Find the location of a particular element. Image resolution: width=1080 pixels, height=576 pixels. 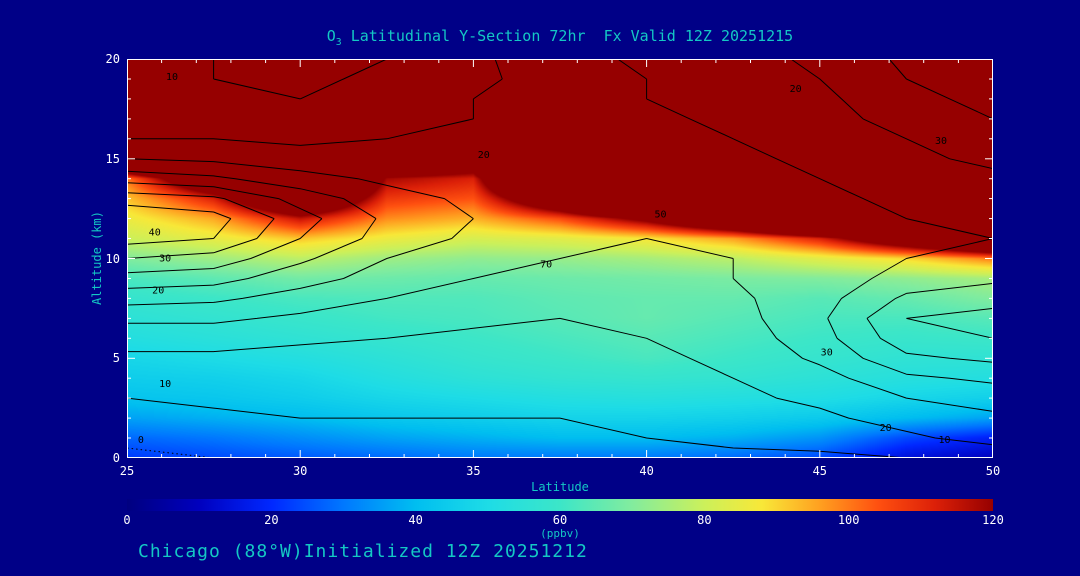

x-axis-label: Latitude is located at coordinates (560, 487).